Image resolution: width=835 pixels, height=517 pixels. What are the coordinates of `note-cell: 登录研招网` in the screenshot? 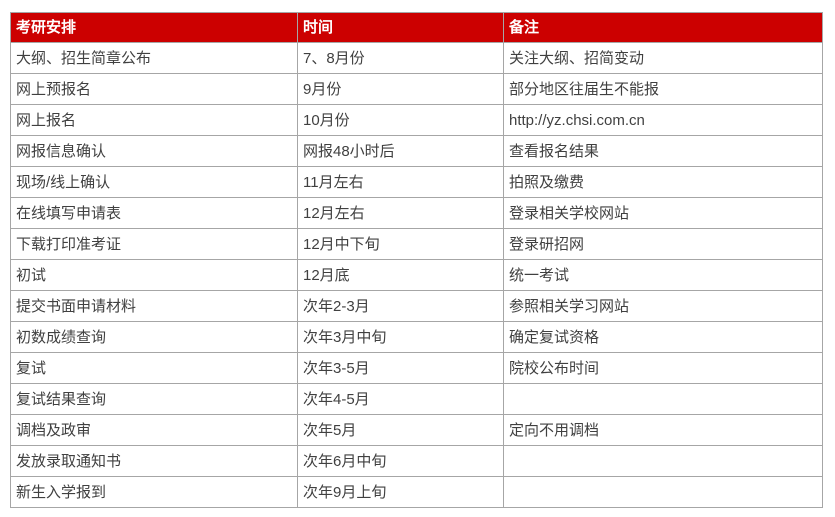 It's located at (663, 244).